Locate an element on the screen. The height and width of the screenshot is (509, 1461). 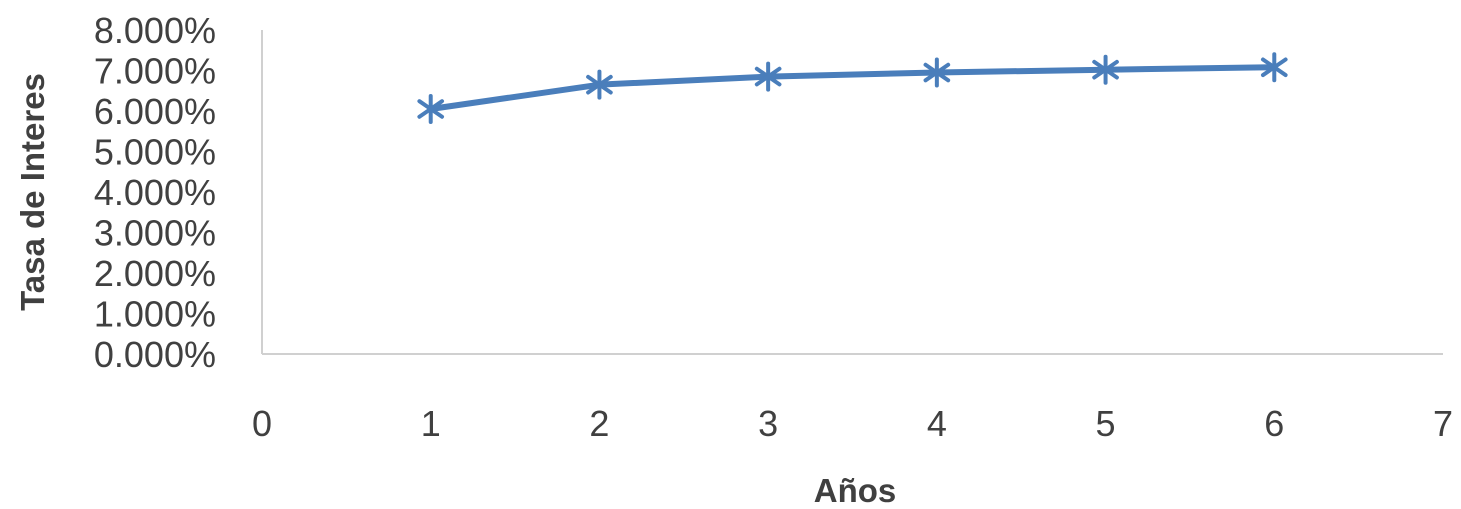
x-tick-label: 7 is located at coordinates (1443, 423).